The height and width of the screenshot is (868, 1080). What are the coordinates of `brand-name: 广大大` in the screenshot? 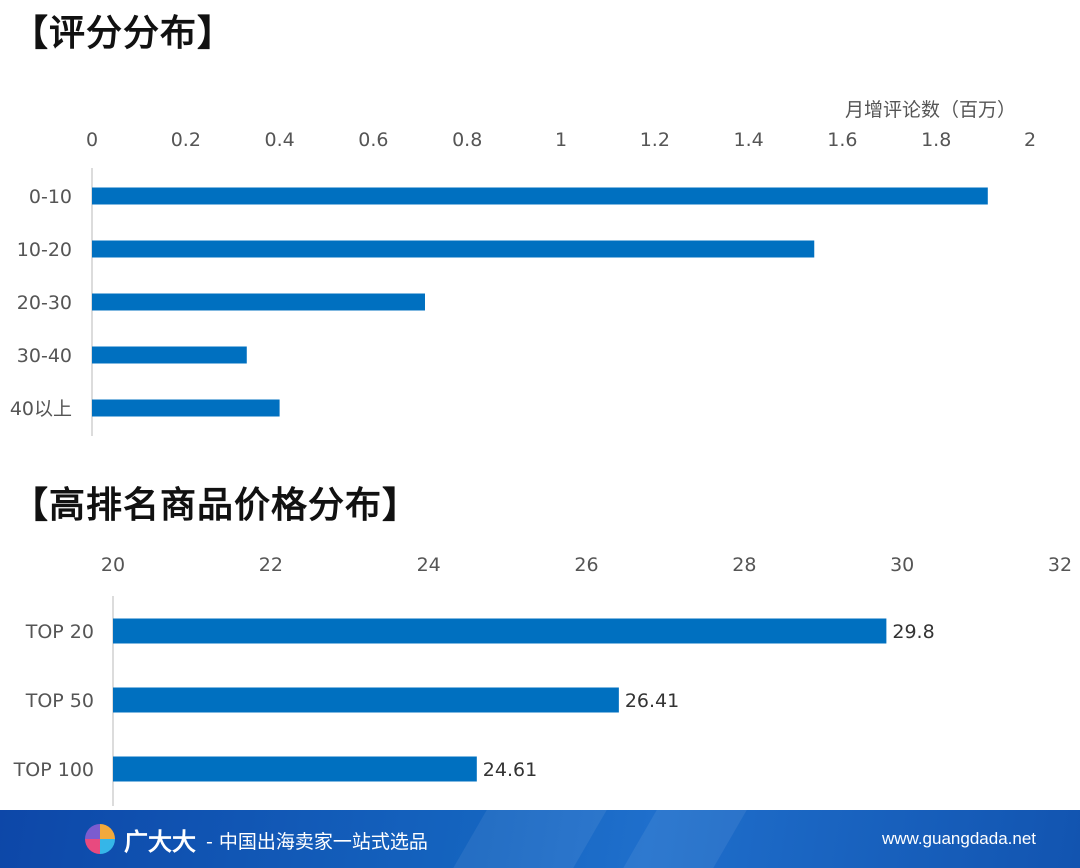 It's located at (160, 842).